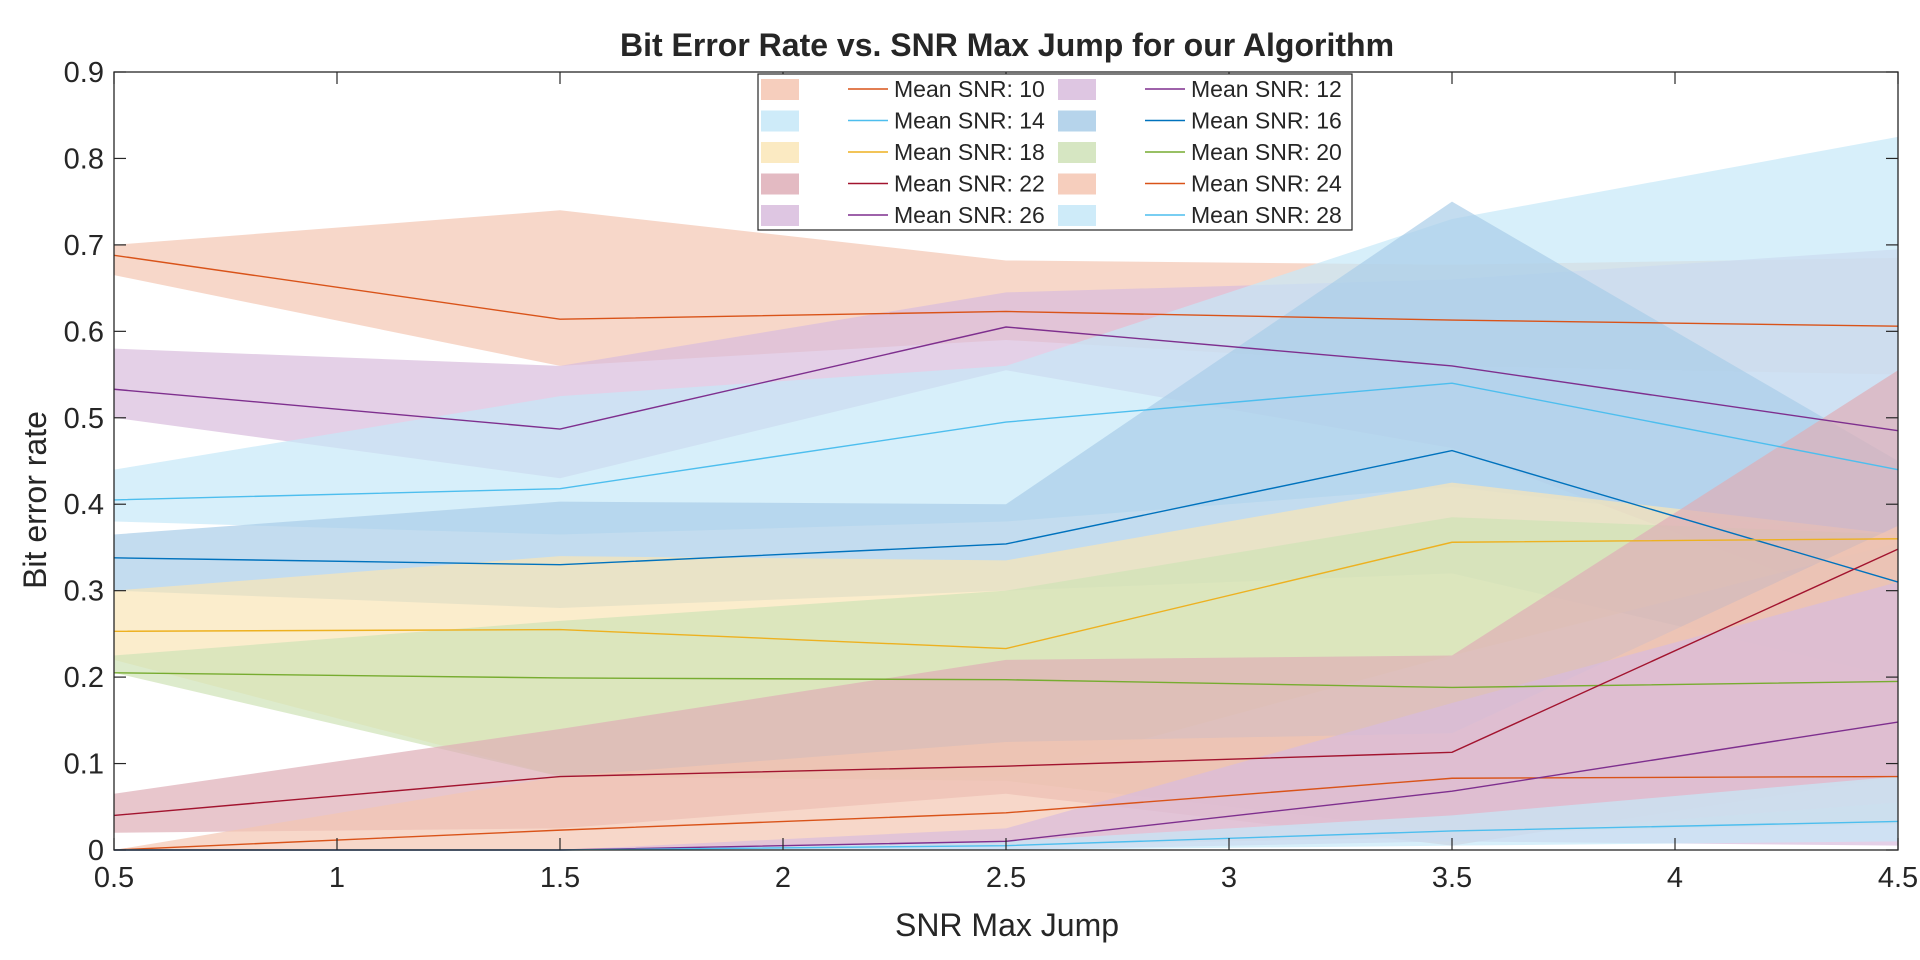 The image size is (1920, 960). Describe the element at coordinates (1675, 878) in the screenshot. I see `x-tick-label: 4` at that location.